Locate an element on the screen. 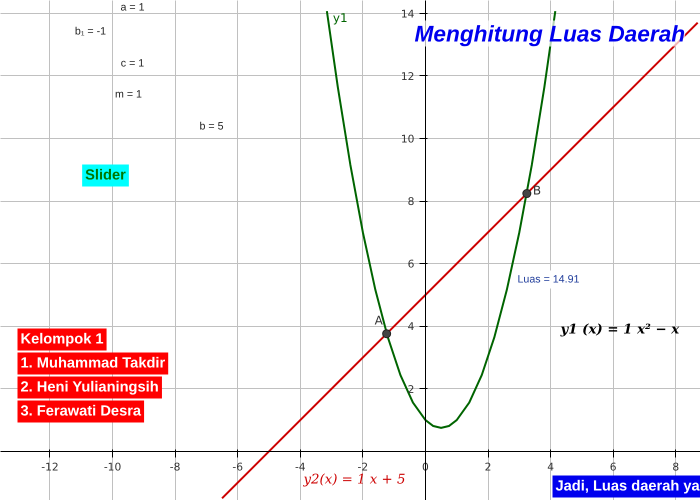 Image resolution: width=700 pixels, height=500 pixels. x-tick-label: -10 is located at coordinates (113, 467).